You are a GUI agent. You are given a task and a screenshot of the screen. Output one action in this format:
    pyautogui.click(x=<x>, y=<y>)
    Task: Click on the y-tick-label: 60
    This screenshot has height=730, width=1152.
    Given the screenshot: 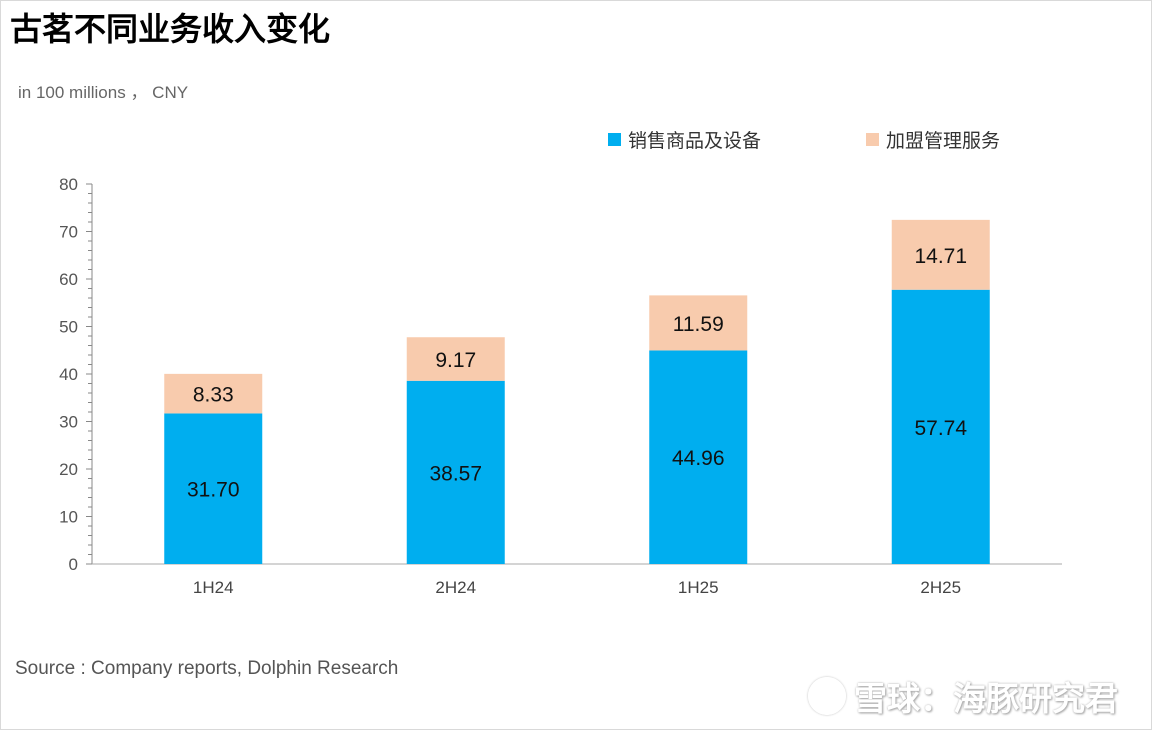 What is the action you would take?
    pyautogui.click(x=68, y=279)
    